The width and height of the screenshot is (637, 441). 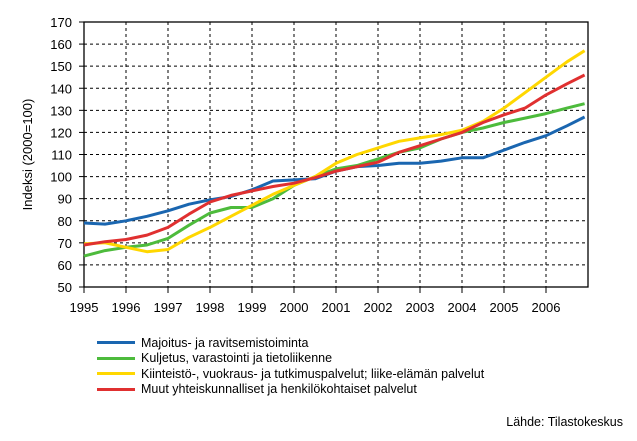 What do you see at coordinates (462, 307) in the screenshot?
I see `x-tick-label: 2004` at bounding box center [462, 307].